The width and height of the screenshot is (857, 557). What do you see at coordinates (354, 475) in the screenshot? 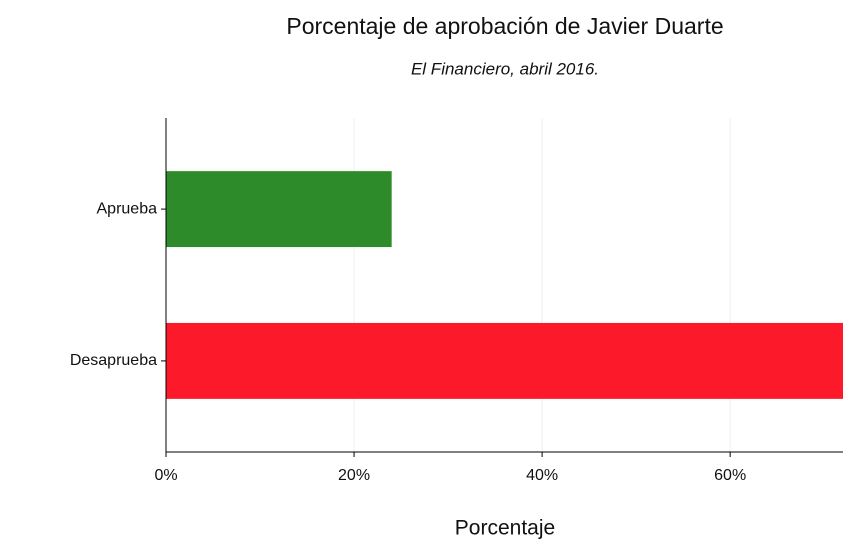
I see `x-tick-label: 20%` at bounding box center [354, 475].